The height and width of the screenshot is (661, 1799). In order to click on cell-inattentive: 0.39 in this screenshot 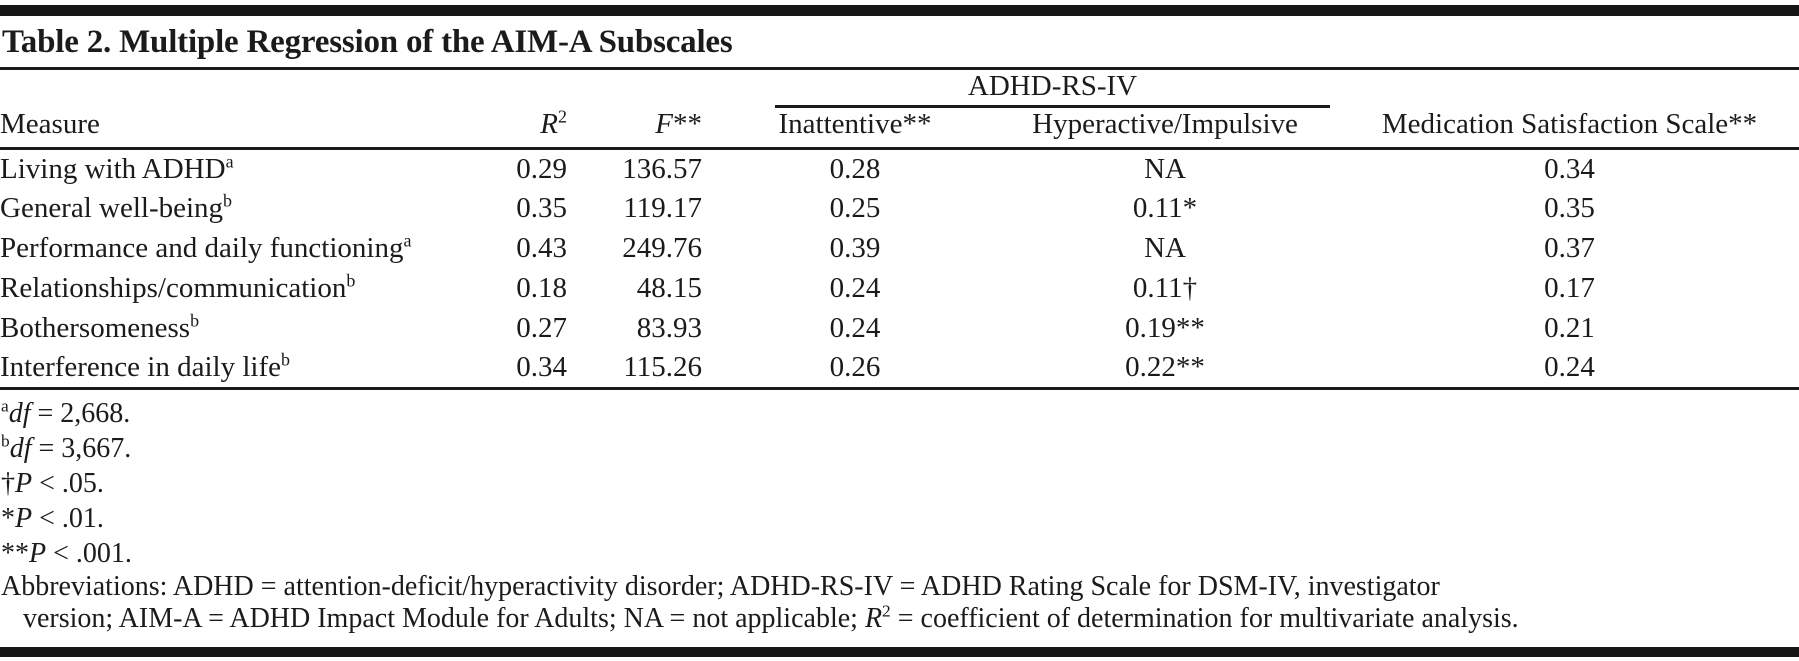, I will do `click(855, 248)`.